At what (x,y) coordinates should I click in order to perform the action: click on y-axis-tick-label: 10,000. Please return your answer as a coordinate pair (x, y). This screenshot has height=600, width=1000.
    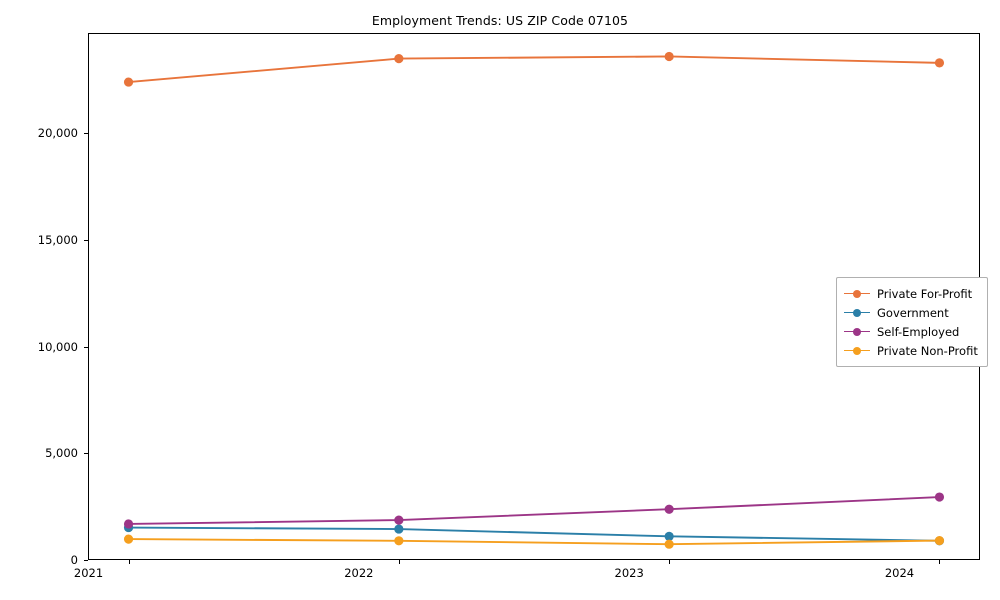
    Looking at the image, I should click on (57, 346).